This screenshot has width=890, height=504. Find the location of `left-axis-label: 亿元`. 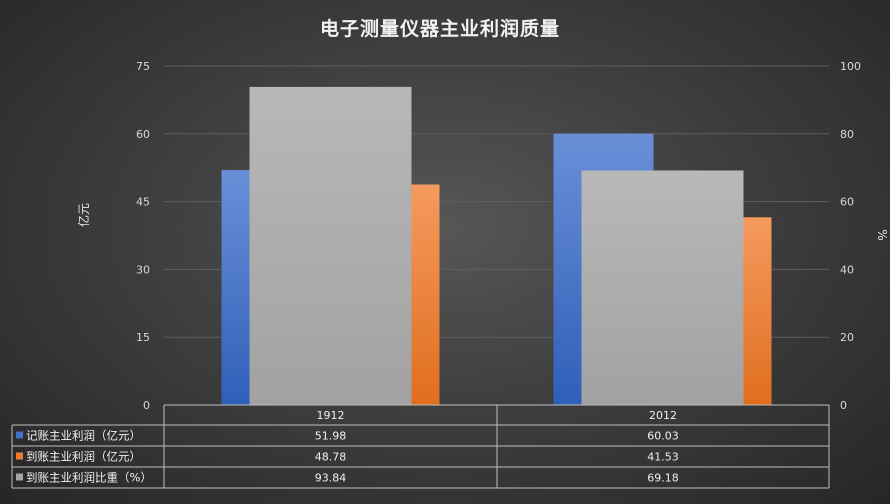

left-axis-label: 亿元 is located at coordinates (83, 215).